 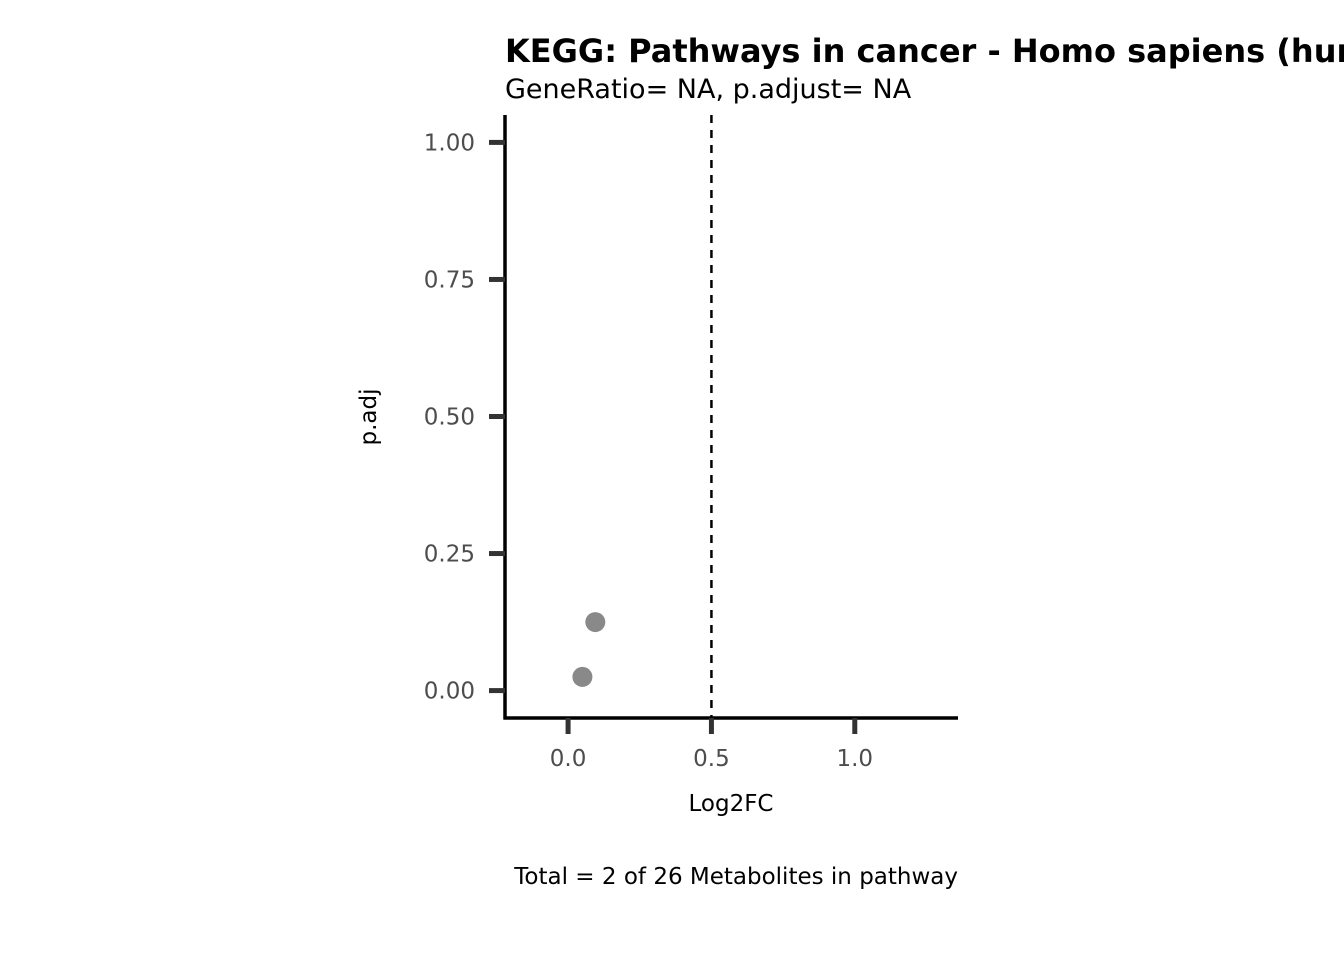 I want to click on y-tick-label: 0.75, so click(x=449, y=280).